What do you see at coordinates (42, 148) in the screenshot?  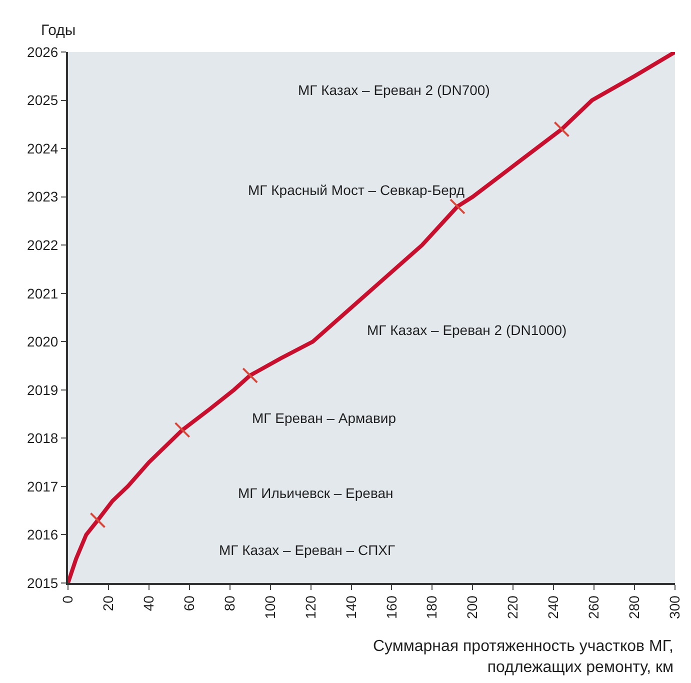 I see `y-tick-label: 2024` at bounding box center [42, 148].